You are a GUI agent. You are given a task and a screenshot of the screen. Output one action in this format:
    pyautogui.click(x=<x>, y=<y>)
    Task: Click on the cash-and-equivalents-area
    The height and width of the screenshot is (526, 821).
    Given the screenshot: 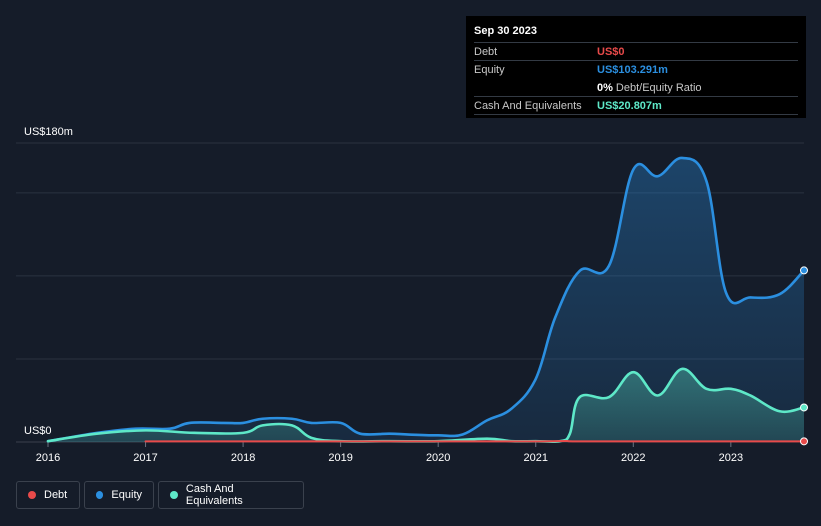 What is the action you would take?
    pyautogui.click(x=426, y=405)
    